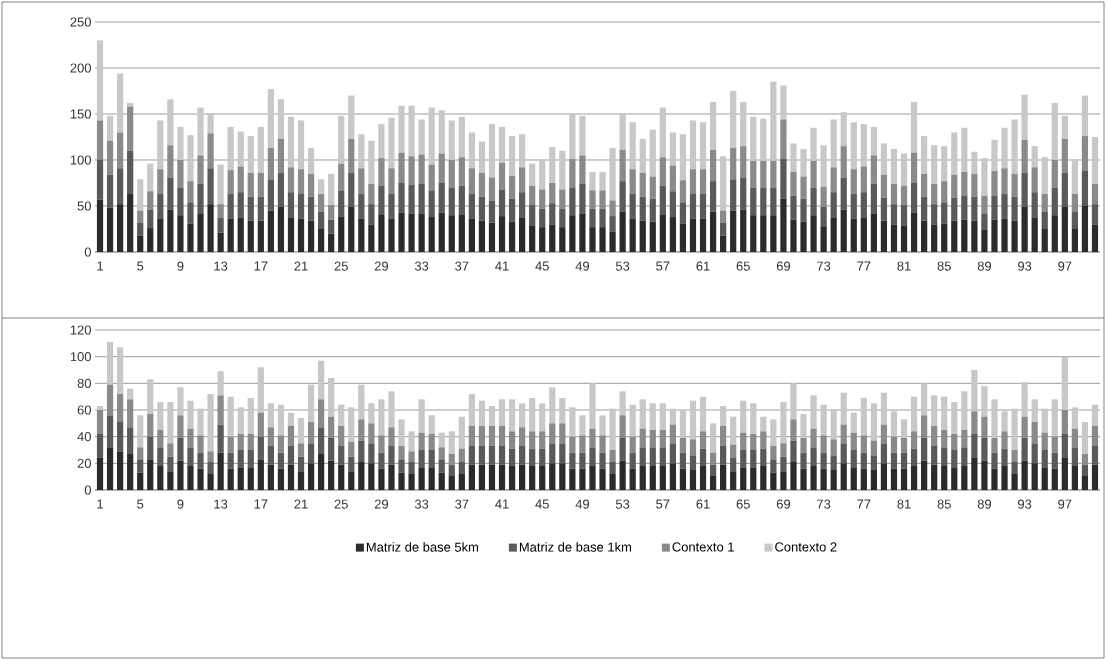  Describe the element at coordinates (1065, 504) in the screenshot. I see `x-tick-label: 97` at that location.